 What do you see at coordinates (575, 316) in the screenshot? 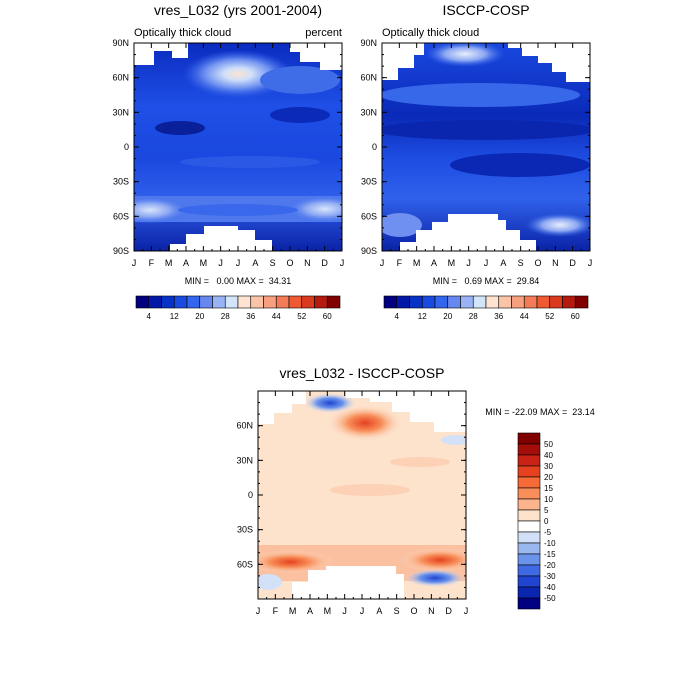
I see `colorbar-label: 60` at bounding box center [575, 316].